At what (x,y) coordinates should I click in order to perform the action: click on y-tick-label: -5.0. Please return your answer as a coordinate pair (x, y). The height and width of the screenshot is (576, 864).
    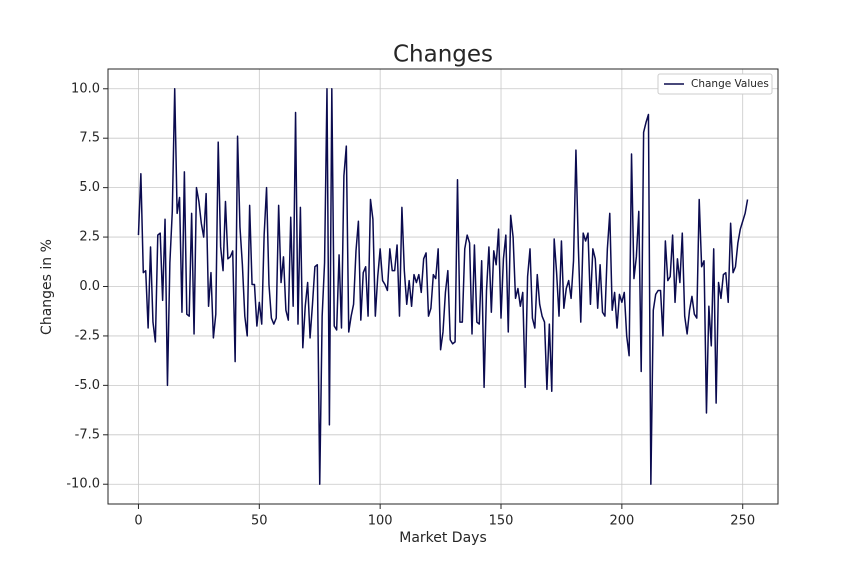
    Looking at the image, I should click on (87, 385).